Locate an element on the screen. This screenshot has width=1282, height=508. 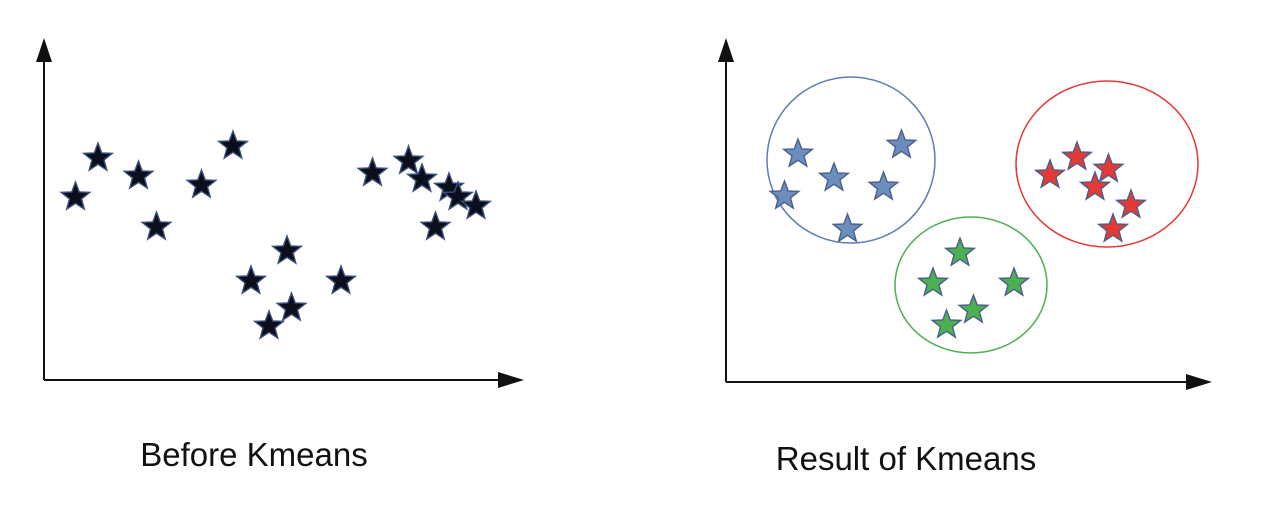
star-b4 is located at coordinates (883, 185).